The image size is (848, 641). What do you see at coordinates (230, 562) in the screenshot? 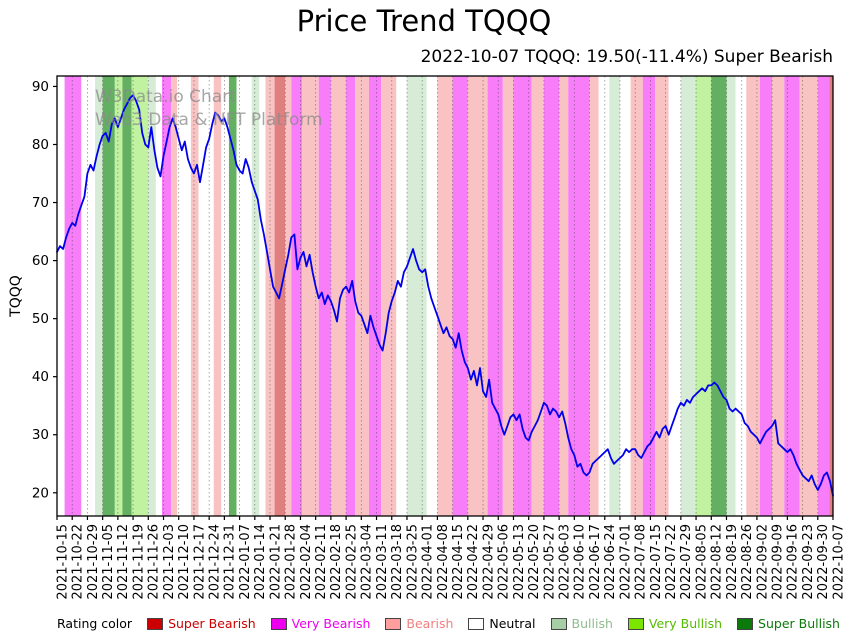
I see `x-tick-label: 2021-12-31` at bounding box center [230, 562].